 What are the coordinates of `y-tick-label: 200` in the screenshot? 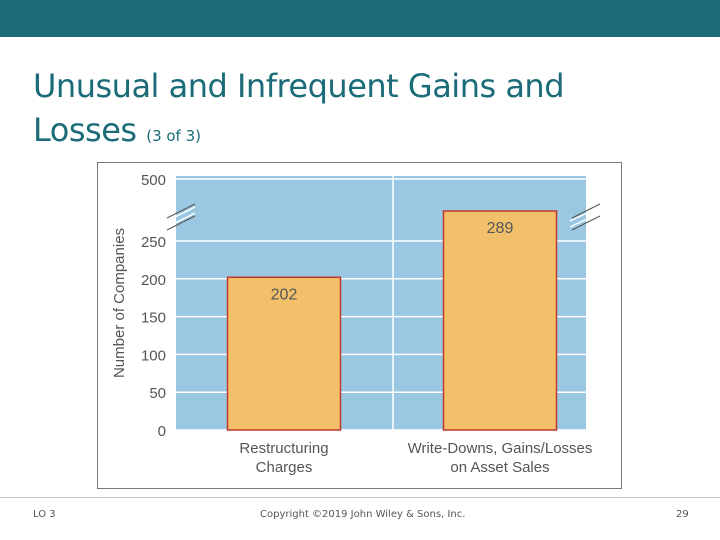 It's located at (153, 280).